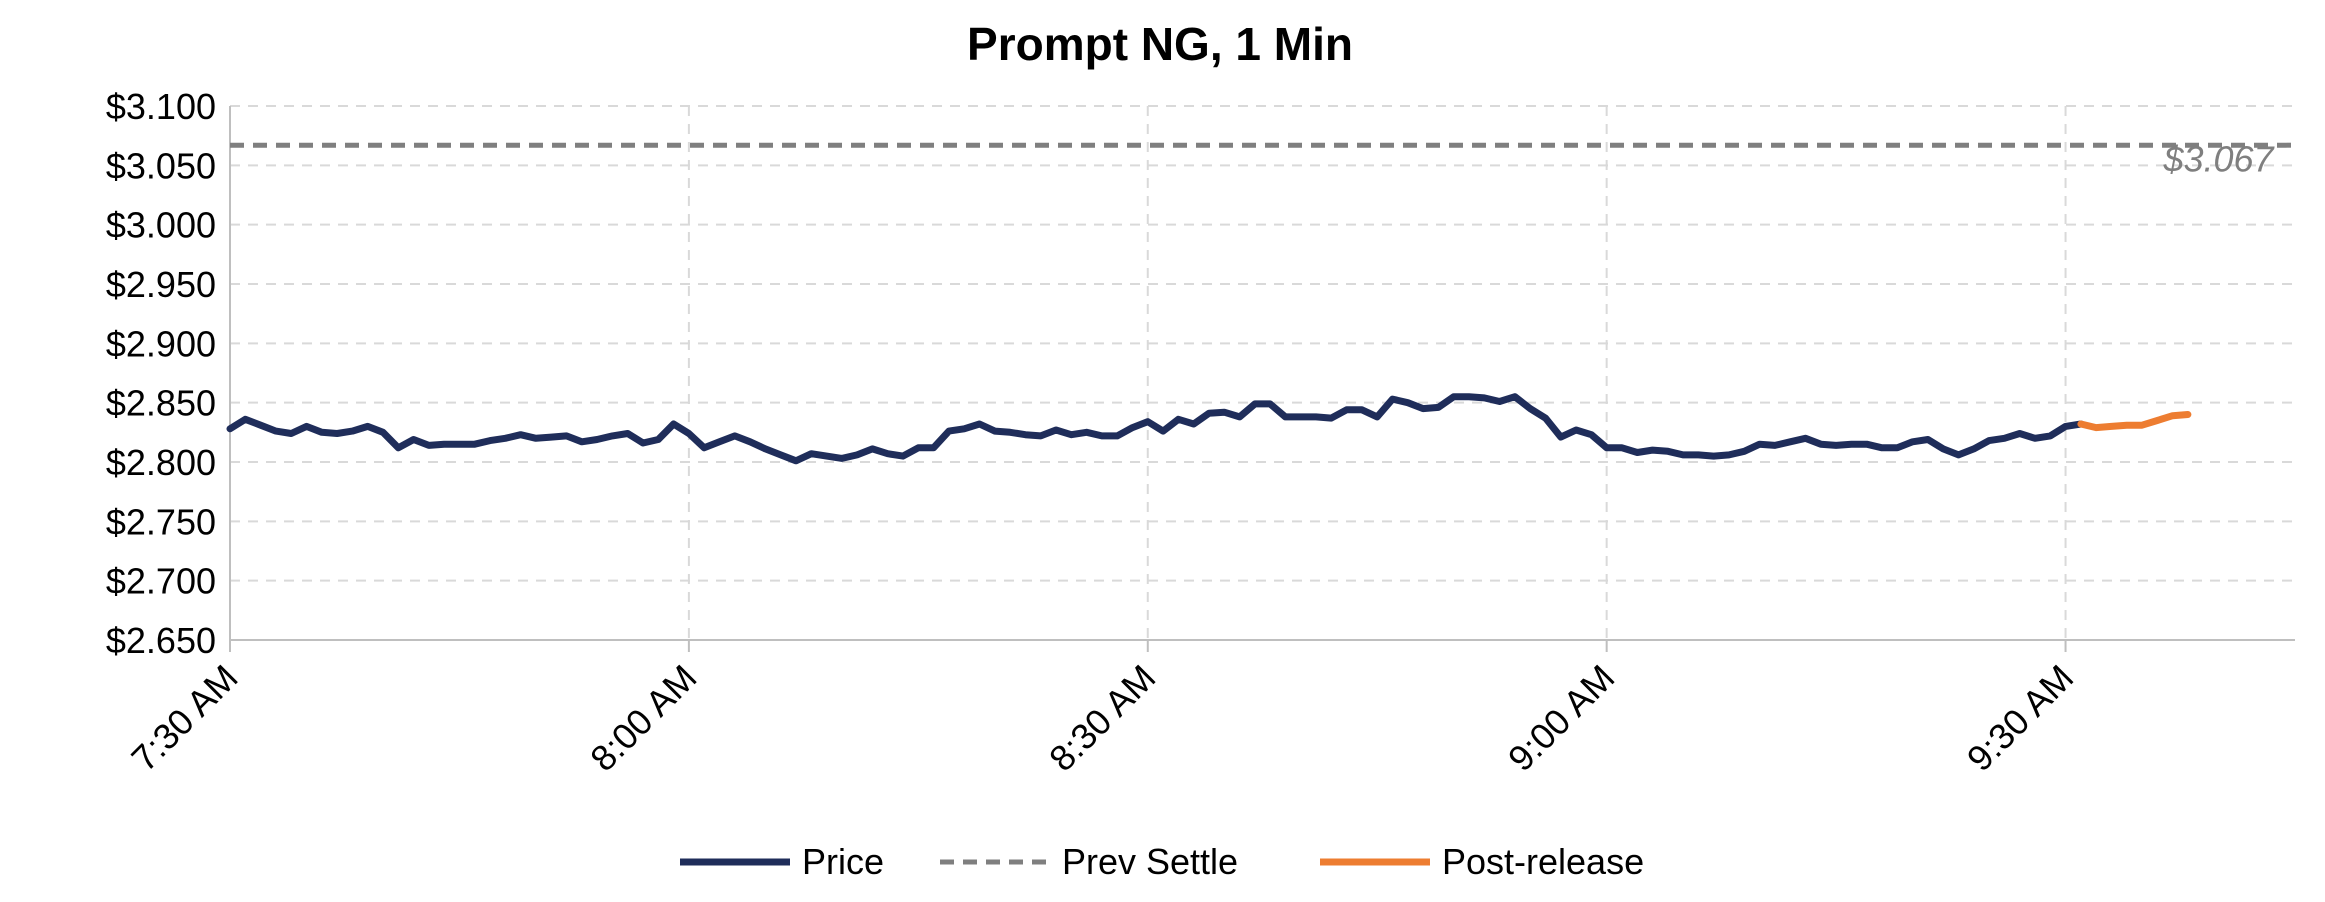 This screenshot has height=902, width=2325. I want to click on legend: Price Prev Settle Post-release, so click(1162, 861).